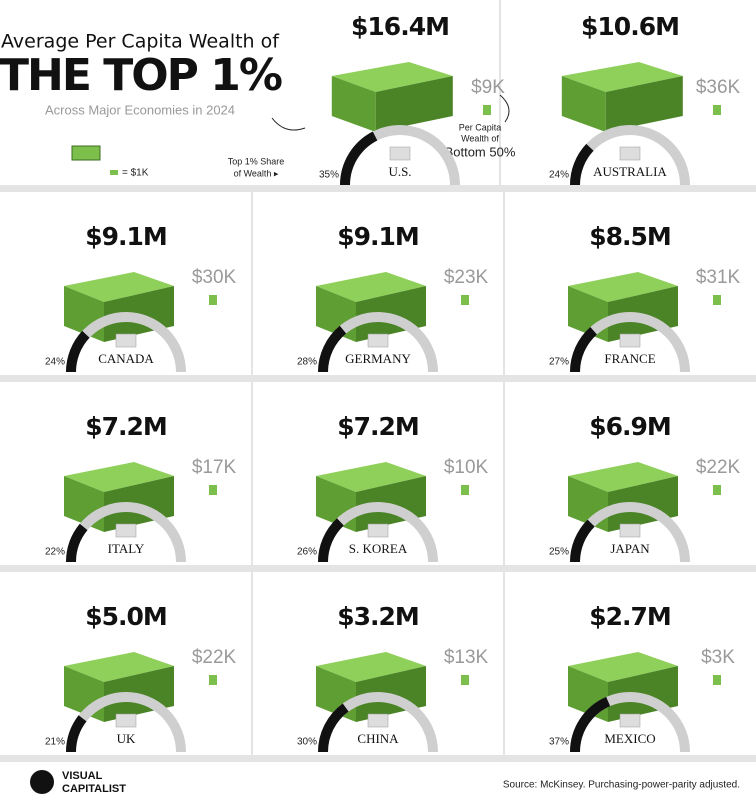  Describe the element at coordinates (86, 153) in the screenshot. I see `legend-icon` at that location.